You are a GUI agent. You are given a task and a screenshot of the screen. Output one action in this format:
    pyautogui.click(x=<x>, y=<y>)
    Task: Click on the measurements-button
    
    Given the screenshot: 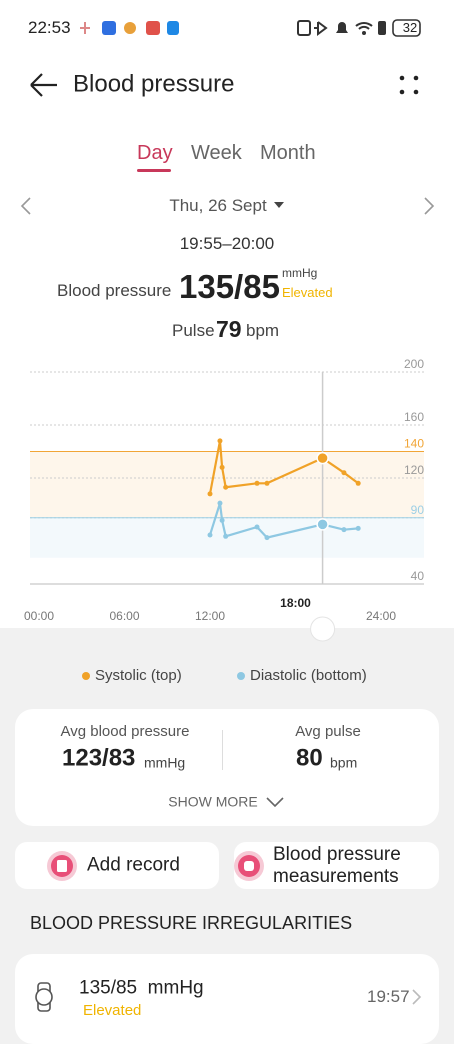 What is the action you would take?
    pyautogui.click(x=336, y=865)
    